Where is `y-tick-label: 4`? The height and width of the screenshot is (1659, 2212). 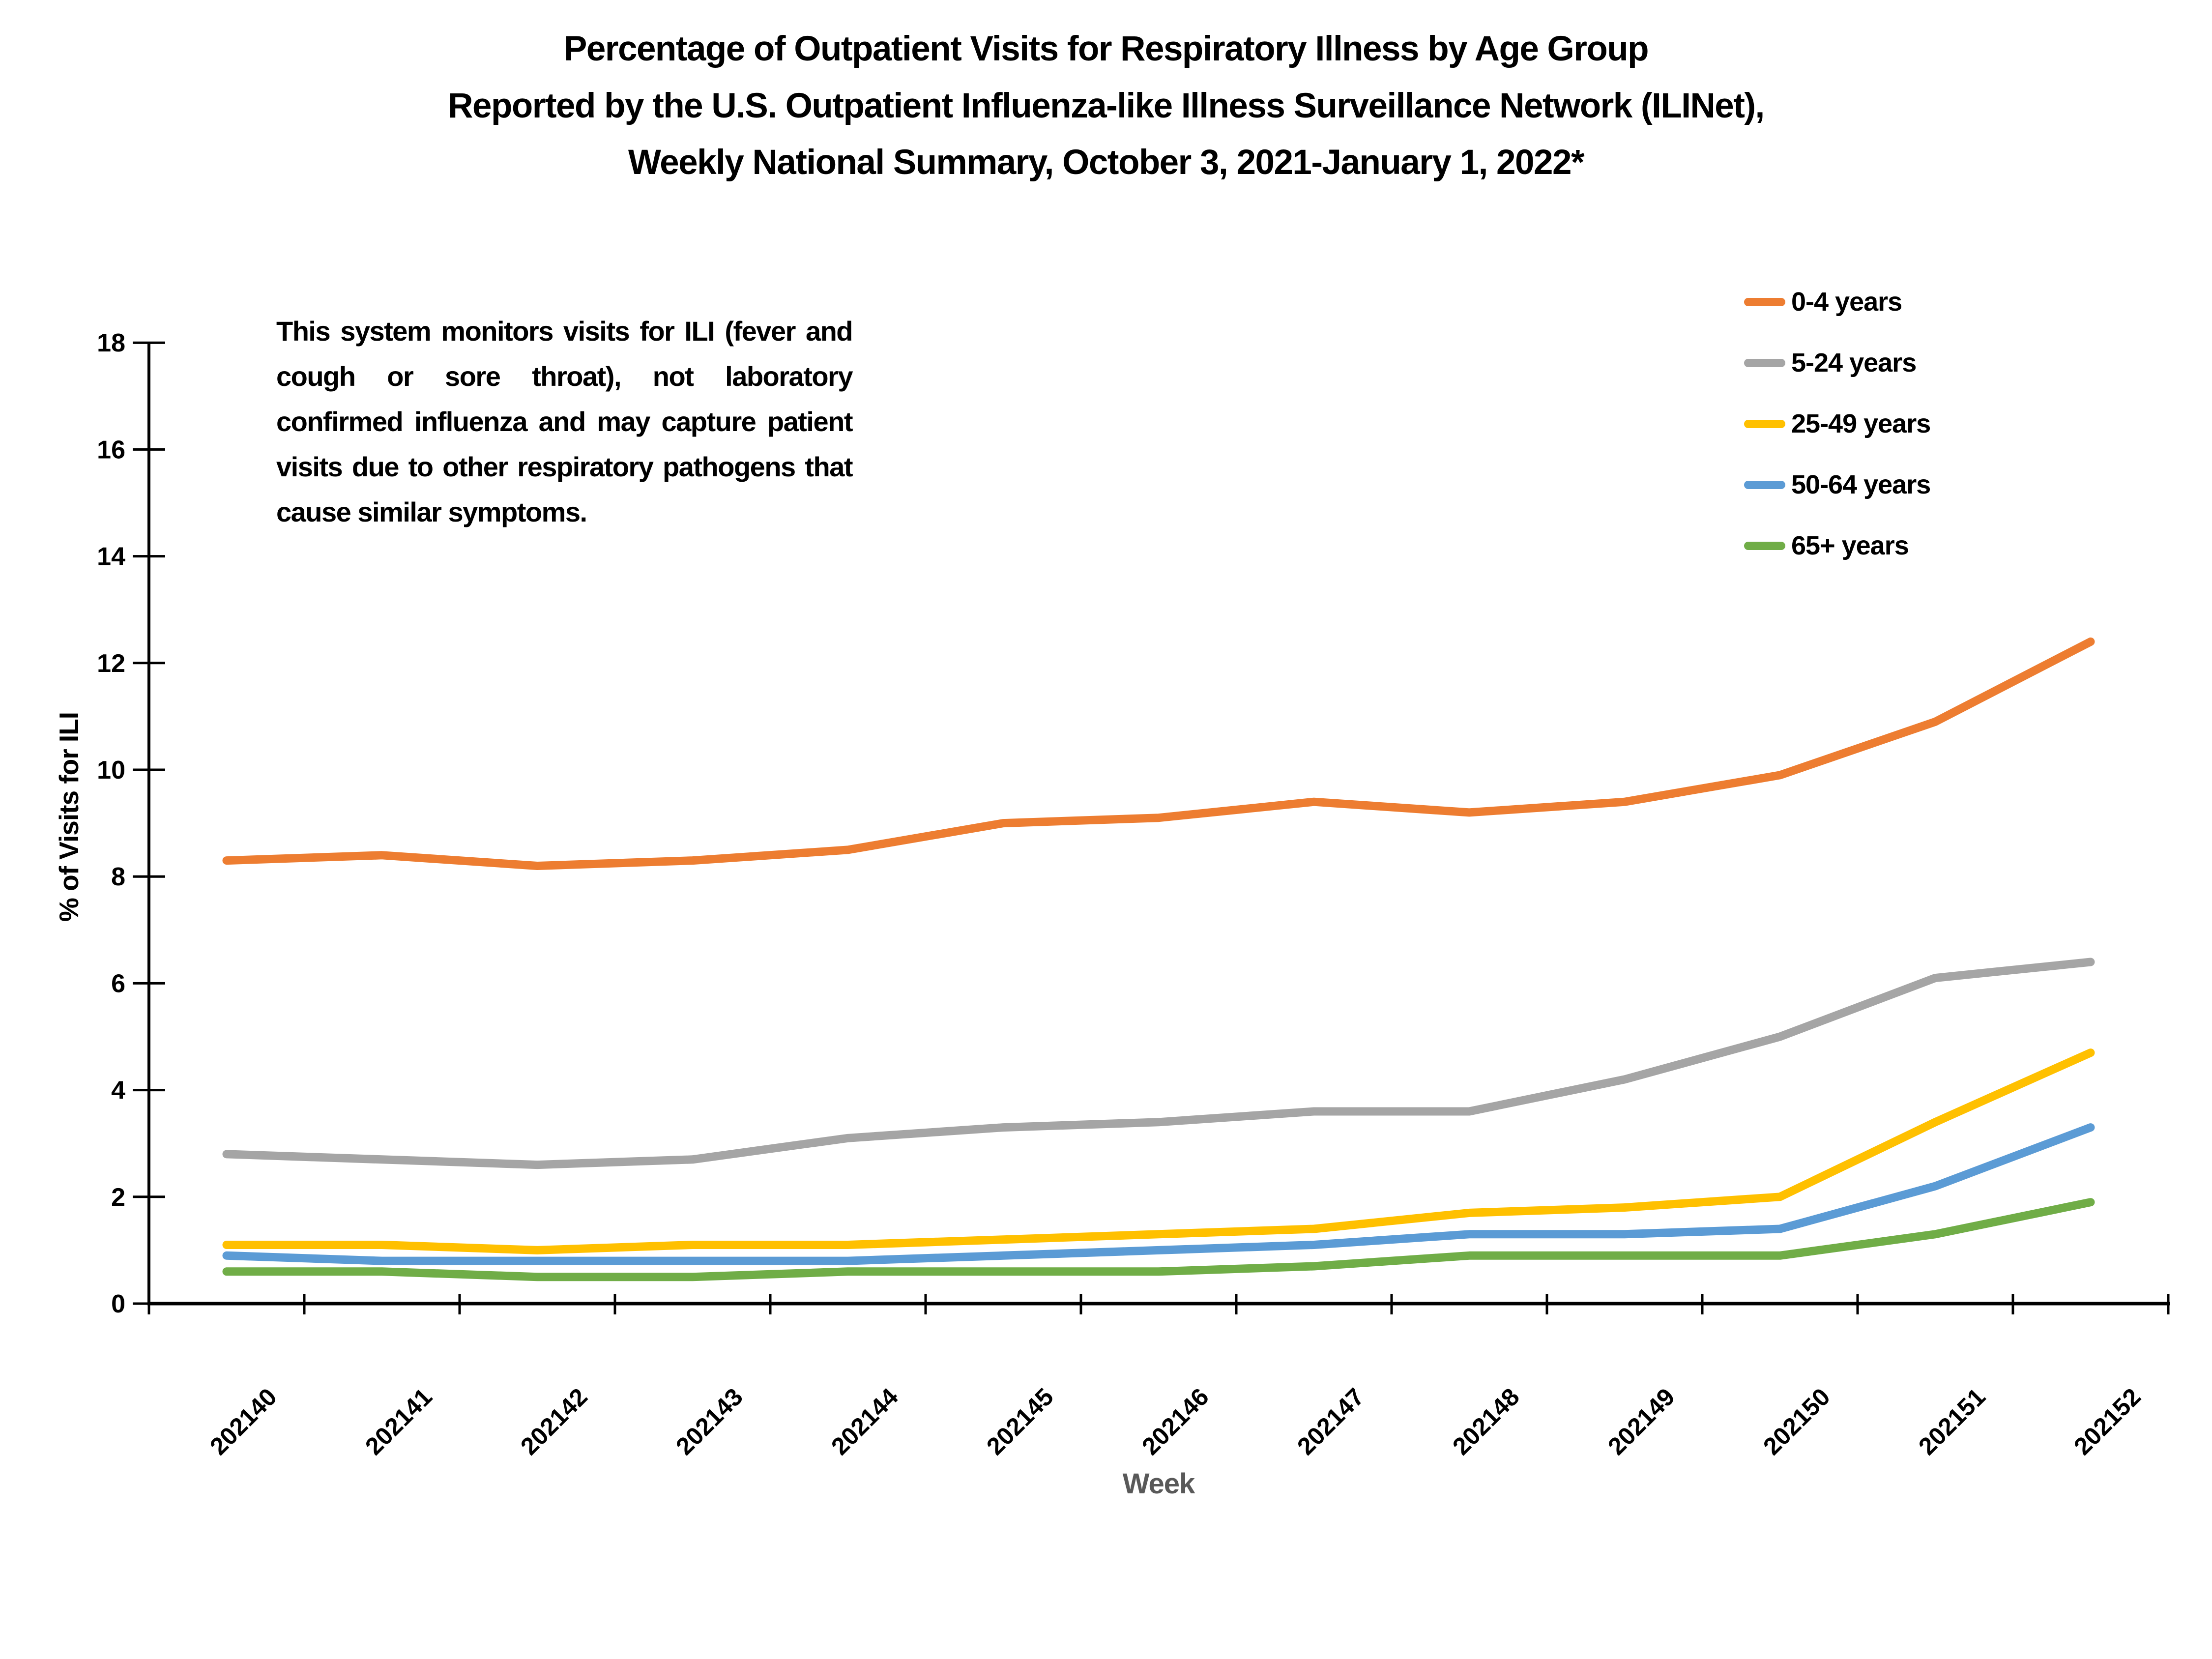
y-tick-label: 4 is located at coordinates (118, 1091).